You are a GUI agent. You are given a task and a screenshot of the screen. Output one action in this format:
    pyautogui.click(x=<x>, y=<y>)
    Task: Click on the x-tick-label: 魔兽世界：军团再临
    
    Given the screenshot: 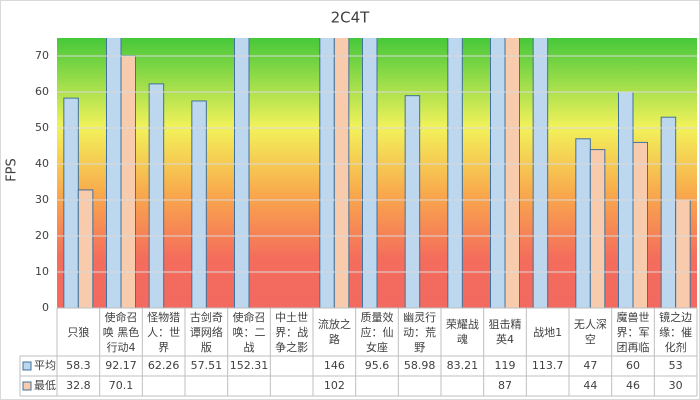 What is the action you would take?
    pyautogui.click(x=633, y=332)
    